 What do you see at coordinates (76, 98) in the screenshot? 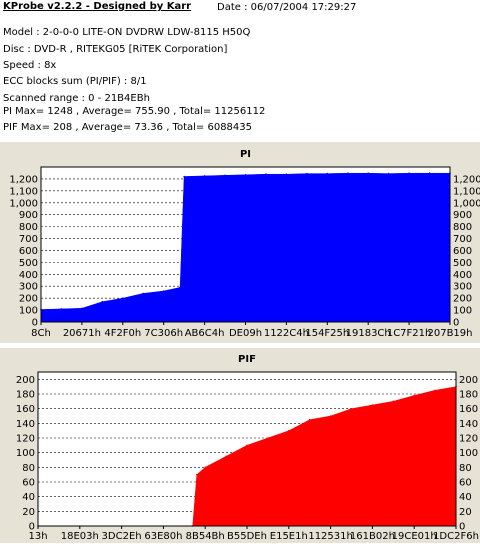
I see `scanned-range: Scanned range : 0 - 21B4EBh` at bounding box center [76, 98].